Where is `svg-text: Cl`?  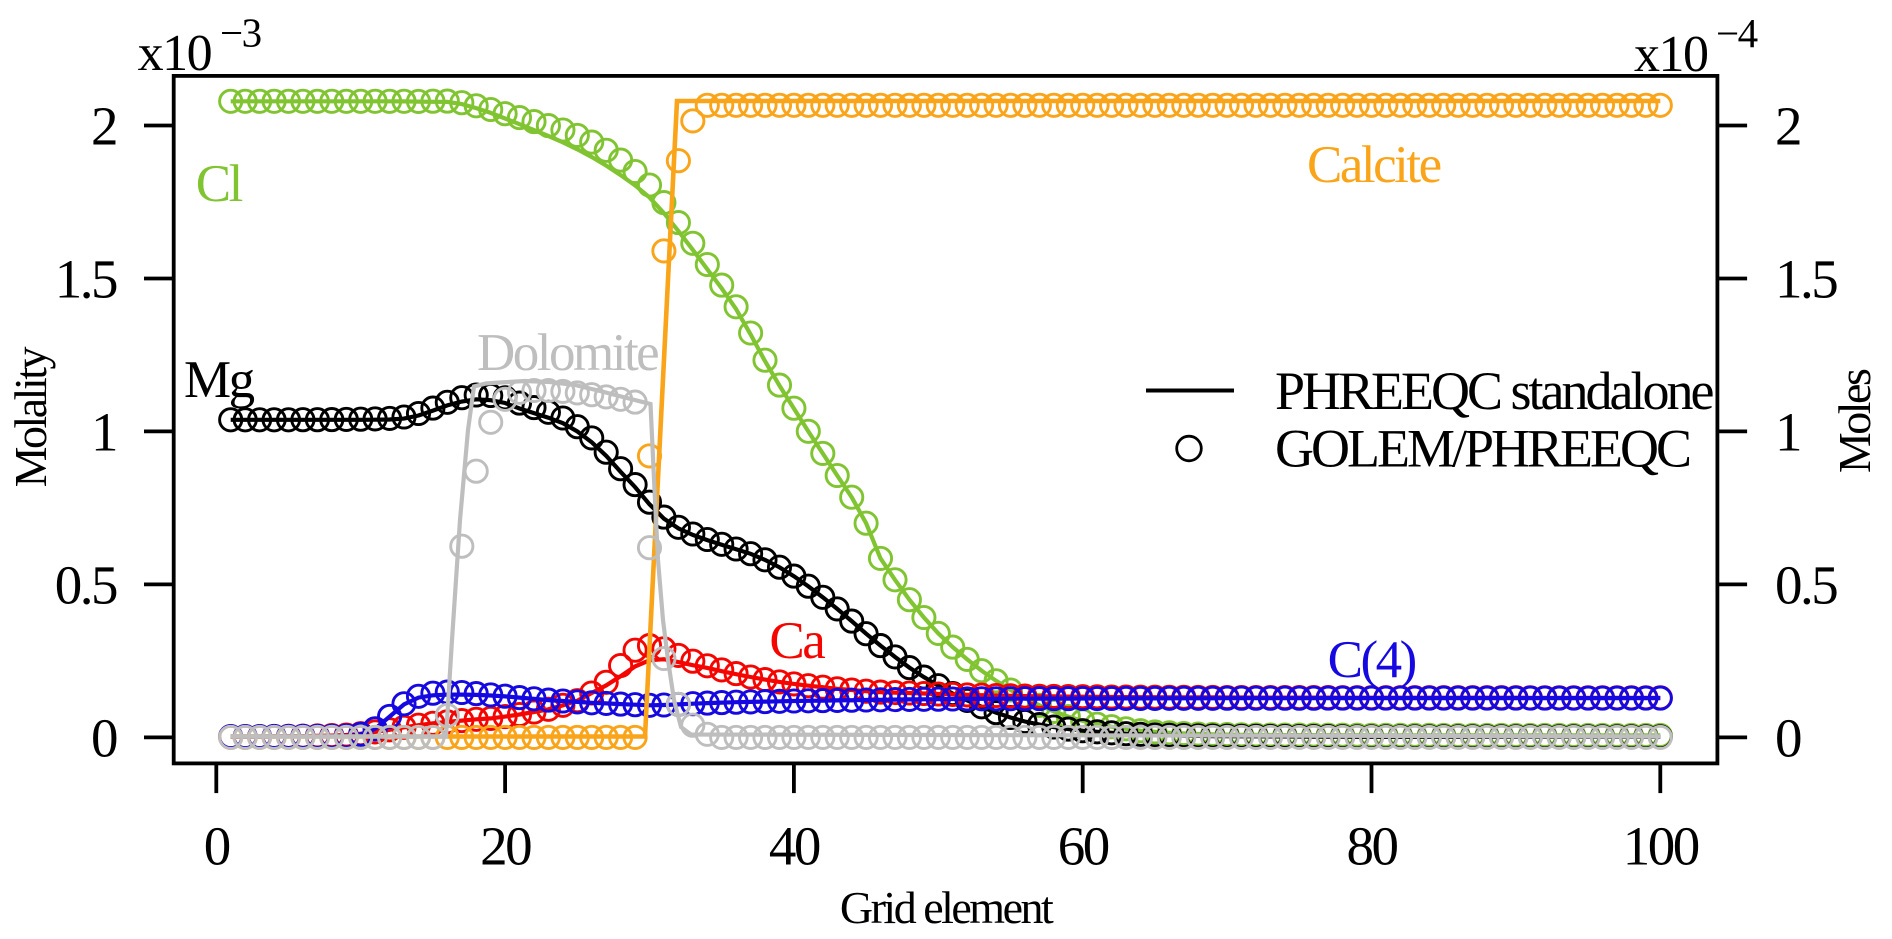 svg-text: Cl is located at coordinates (219, 184).